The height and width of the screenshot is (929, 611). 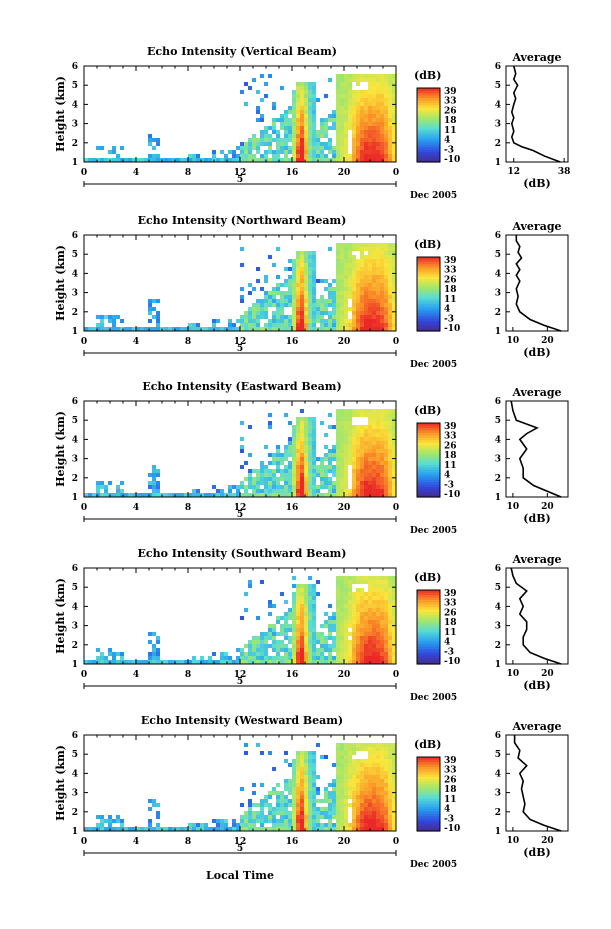 I want to click on average-frame, so click(x=537, y=783).